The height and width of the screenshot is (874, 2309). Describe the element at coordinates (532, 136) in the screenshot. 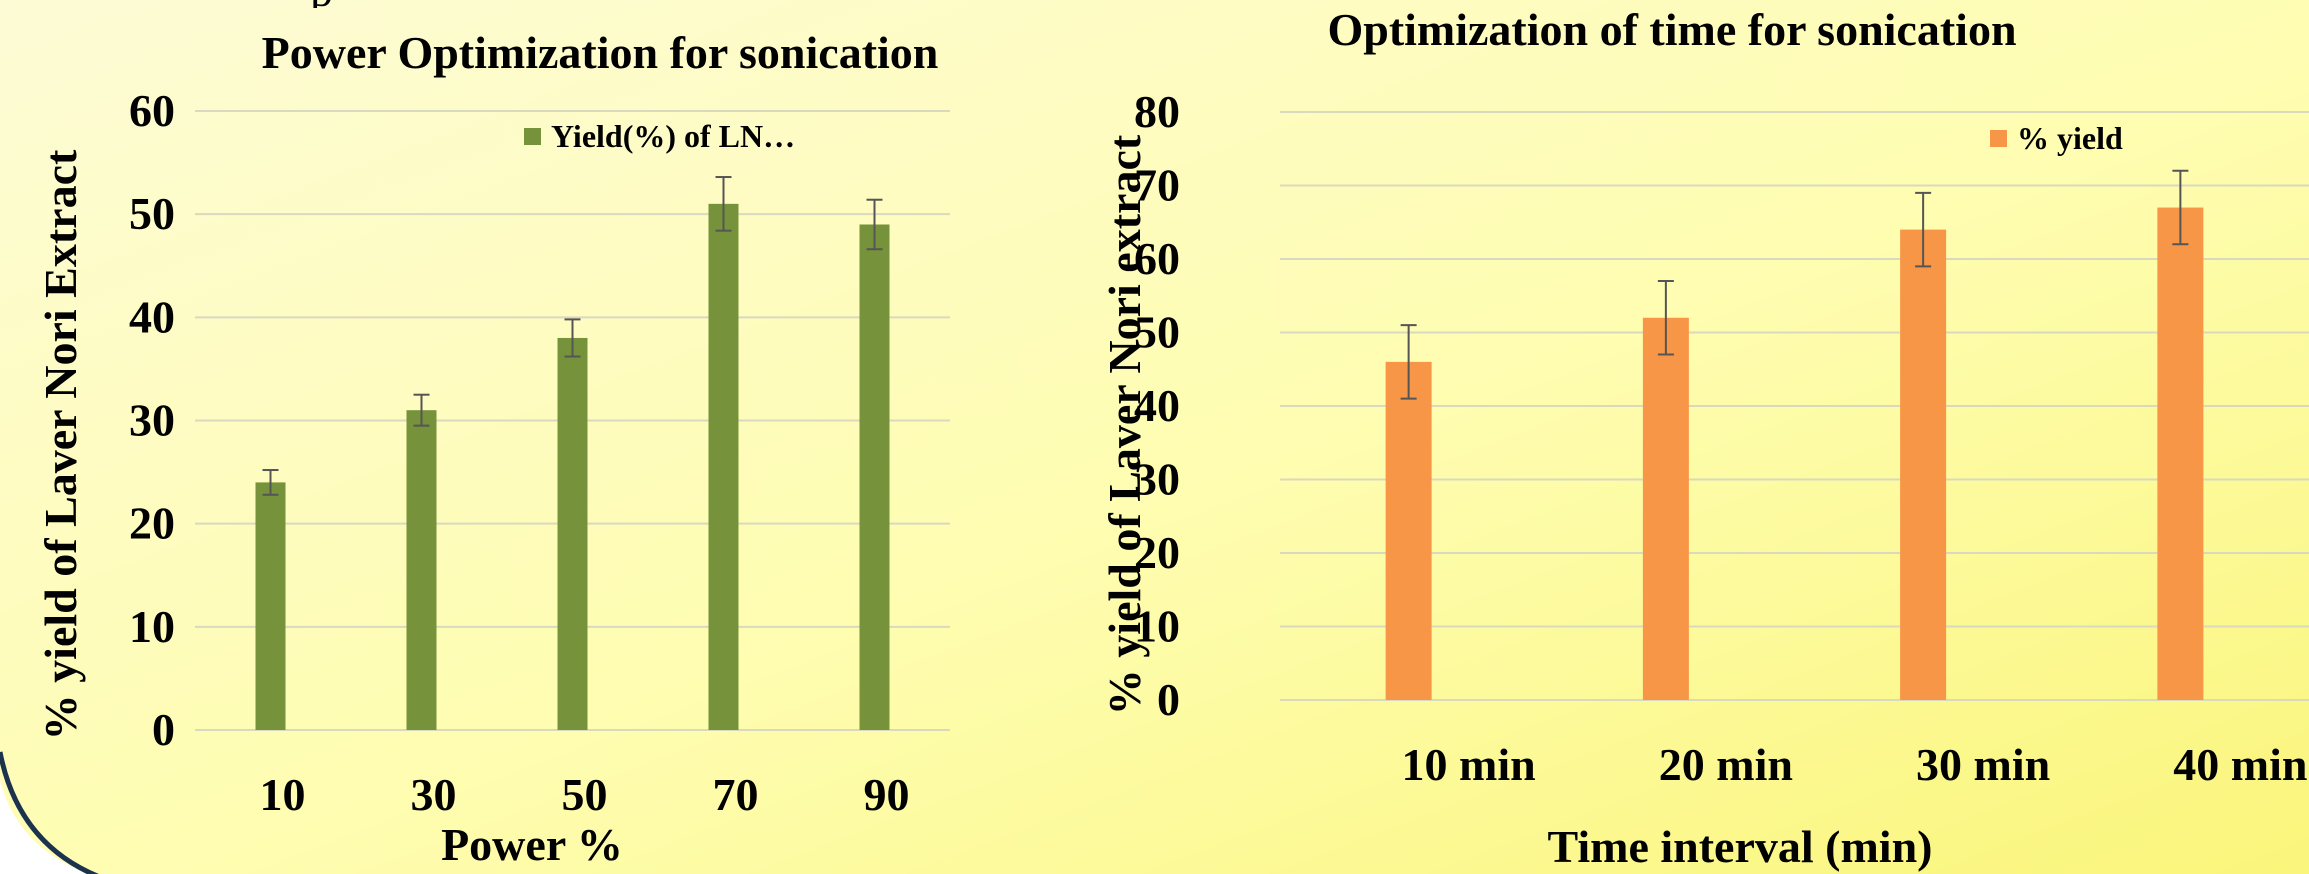

I see `power-chart-legend-swatch` at that location.